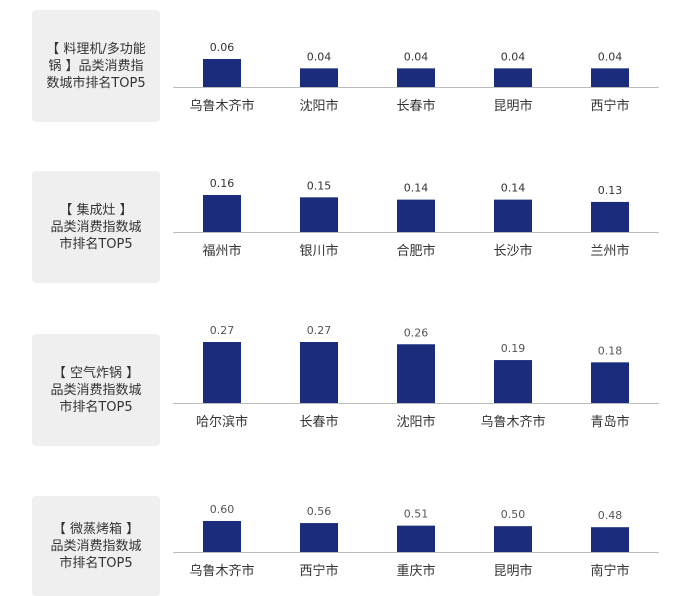 This screenshot has height=596, width=693. I want to click on bar-chart-3: 0.27 哈尔滨市 0.27 长春市 0.26 沈阳市 0.19 乌鲁木齐市 0.18 青岛市, so click(416, 377).